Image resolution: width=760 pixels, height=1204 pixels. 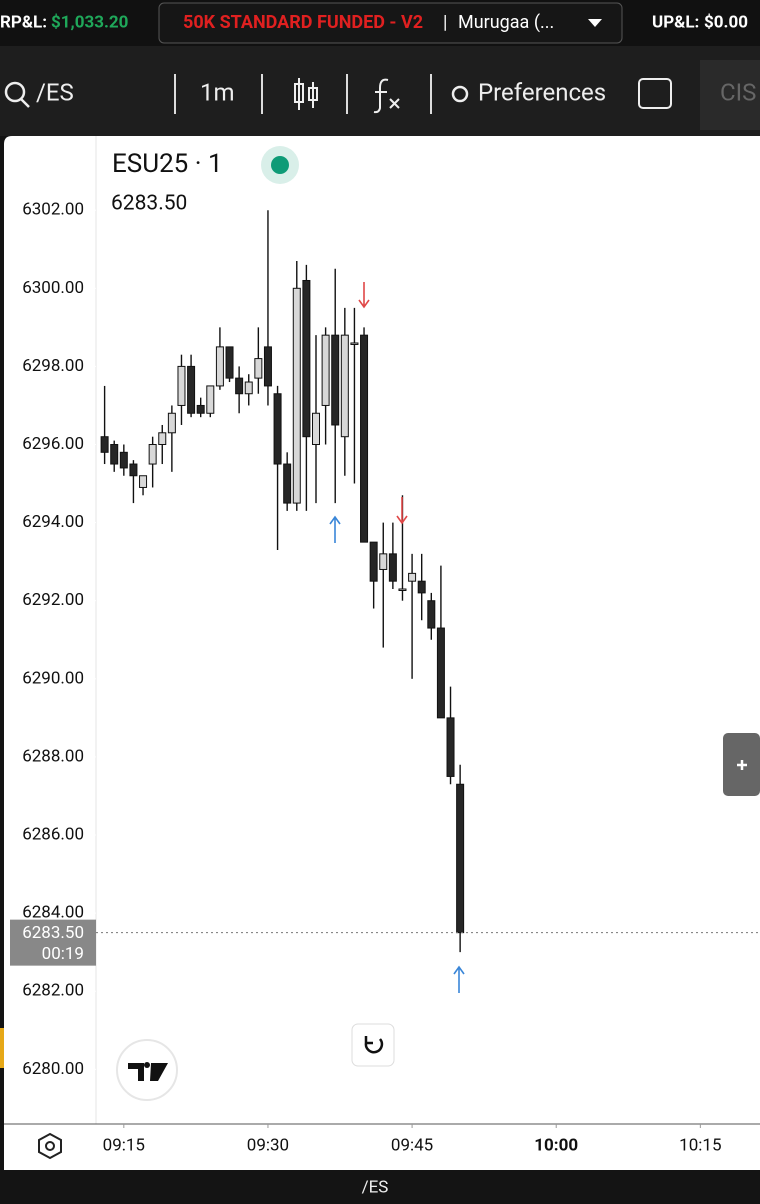 What do you see at coordinates (63, 954) in the screenshot?
I see `countdown: 00:19` at bounding box center [63, 954].